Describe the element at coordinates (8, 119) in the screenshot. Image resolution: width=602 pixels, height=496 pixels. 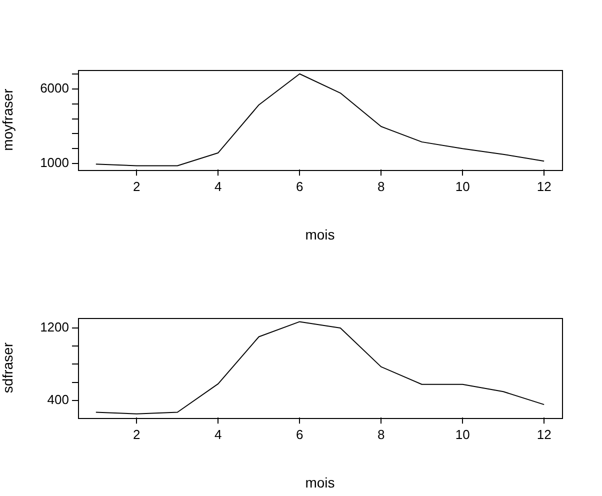
I see `y-axis-title: moyfraser` at that location.